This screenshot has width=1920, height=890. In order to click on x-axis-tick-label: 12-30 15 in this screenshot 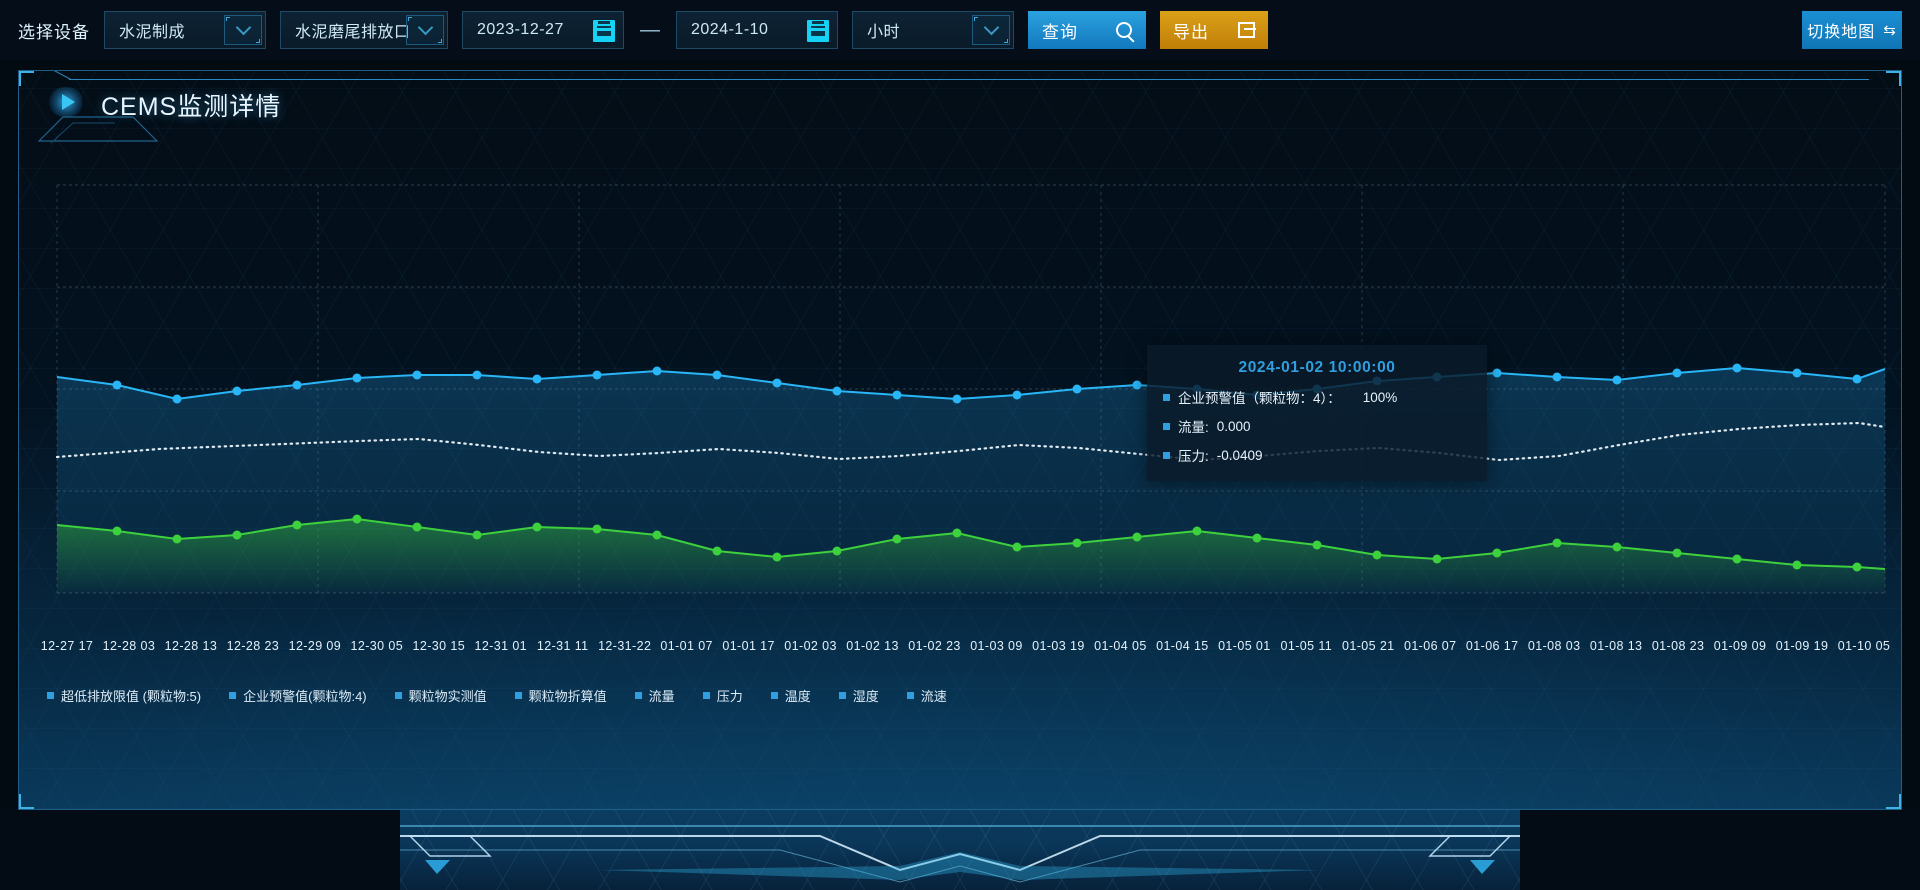, I will do `click(439, 646)`.